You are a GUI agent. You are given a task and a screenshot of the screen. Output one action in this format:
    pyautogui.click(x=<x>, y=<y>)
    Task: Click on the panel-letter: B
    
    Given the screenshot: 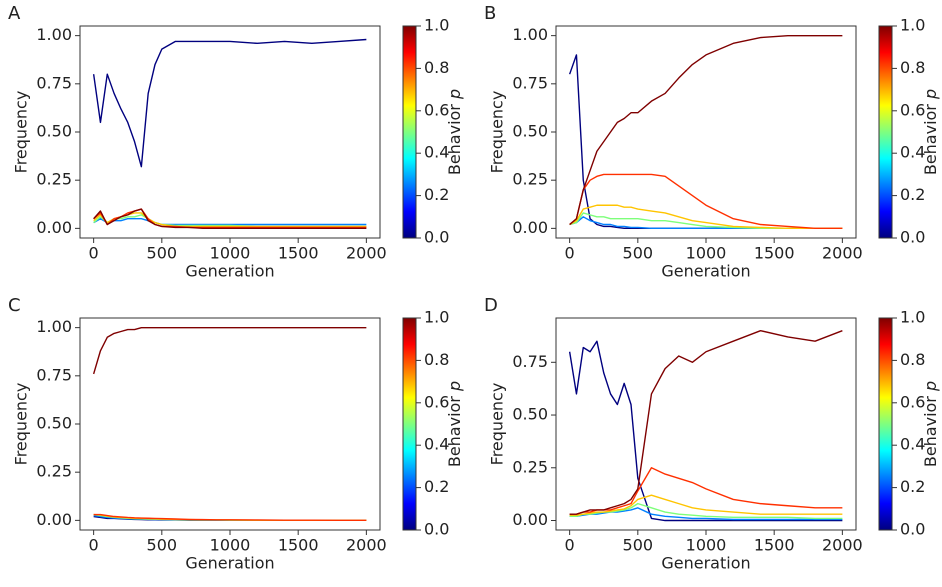 What is the action you would take?
    pyautogui.click(x=490, y=13)
    